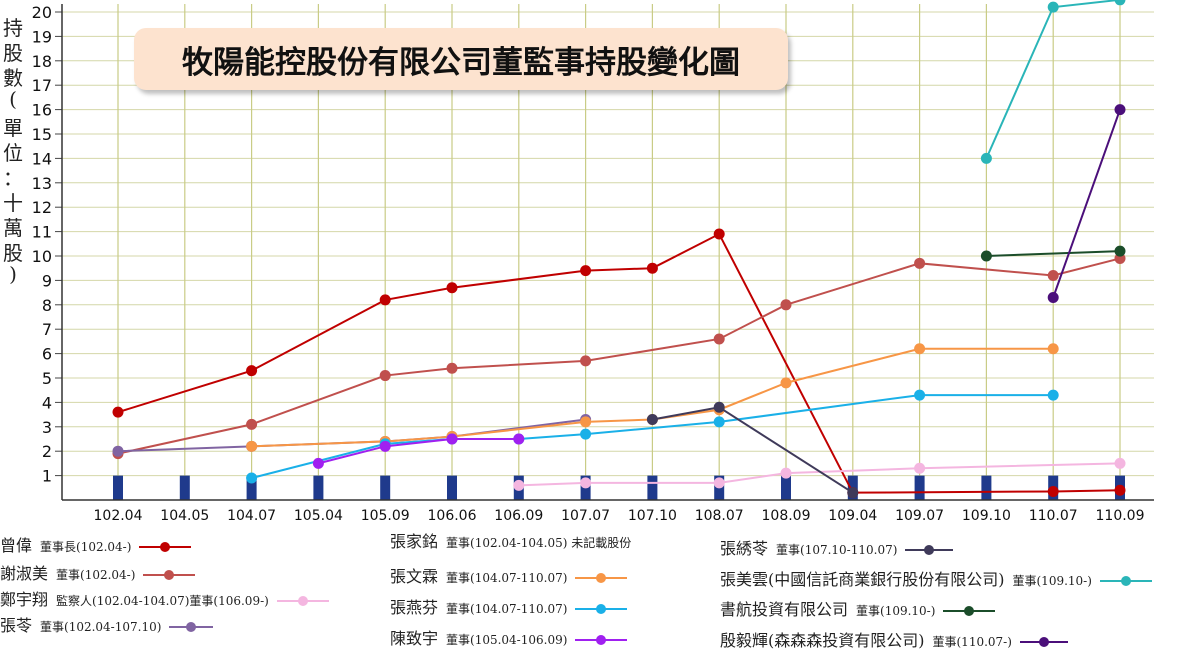 This screenshot has width=1200, height=668. I want to click on legend-role: 董事長(102.04-), so click(86, 547).